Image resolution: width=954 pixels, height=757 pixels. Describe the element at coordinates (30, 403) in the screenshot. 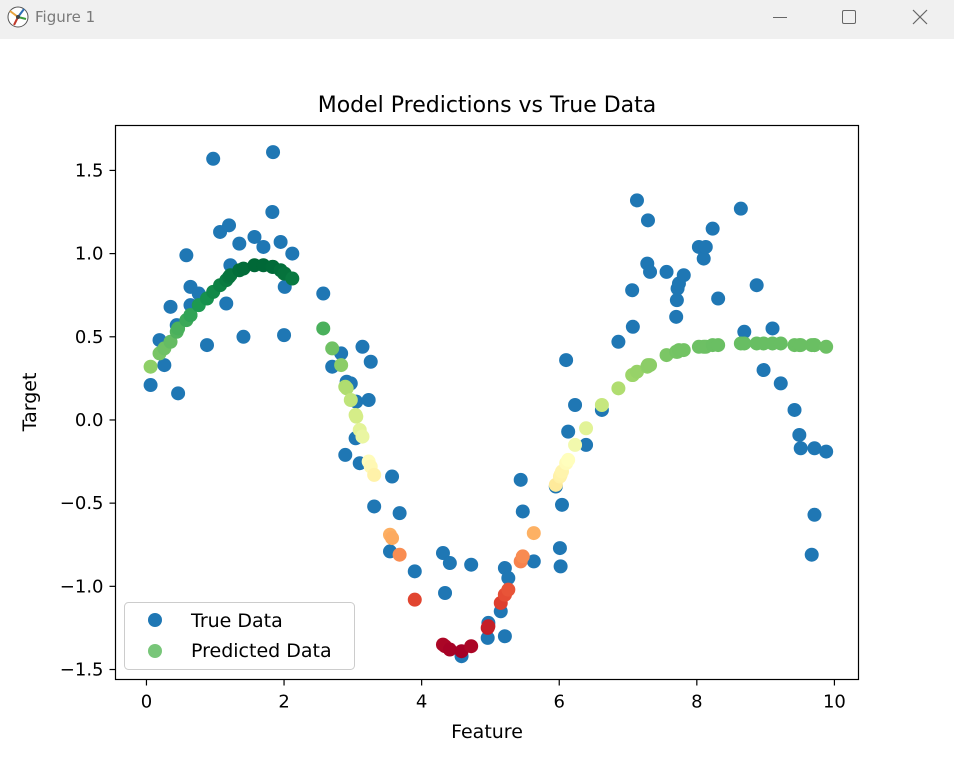

I see `y-axis-label: Target` at that location.